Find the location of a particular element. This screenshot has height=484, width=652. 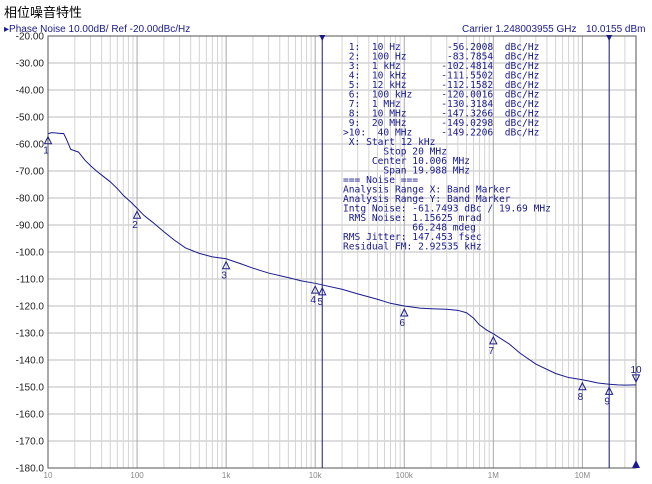

marker-5-label: 5 is located at coordinates (320, 302).